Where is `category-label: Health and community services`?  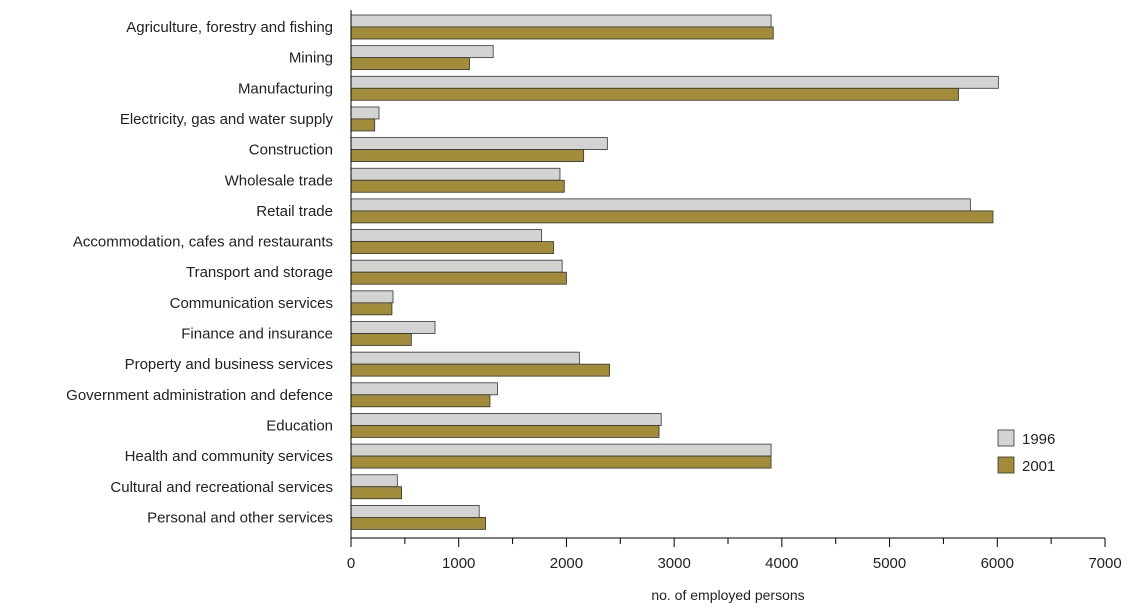
category-label: Health and community services is located at coordinates (229, 456).